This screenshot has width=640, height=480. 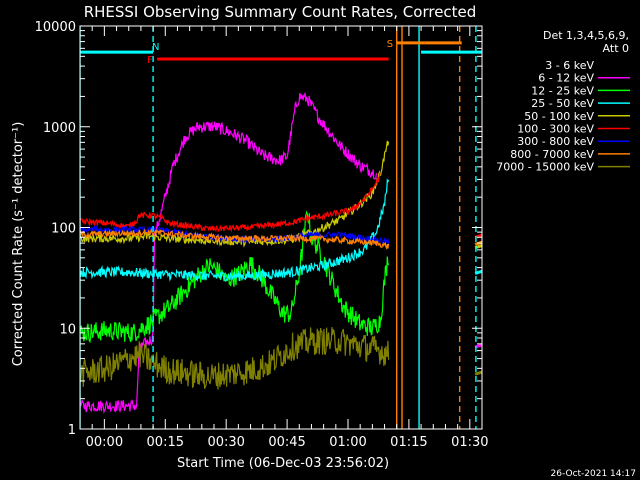 I want to click on timestamp: 26-Oct-2021 14:17, so click(x=593, y=474).